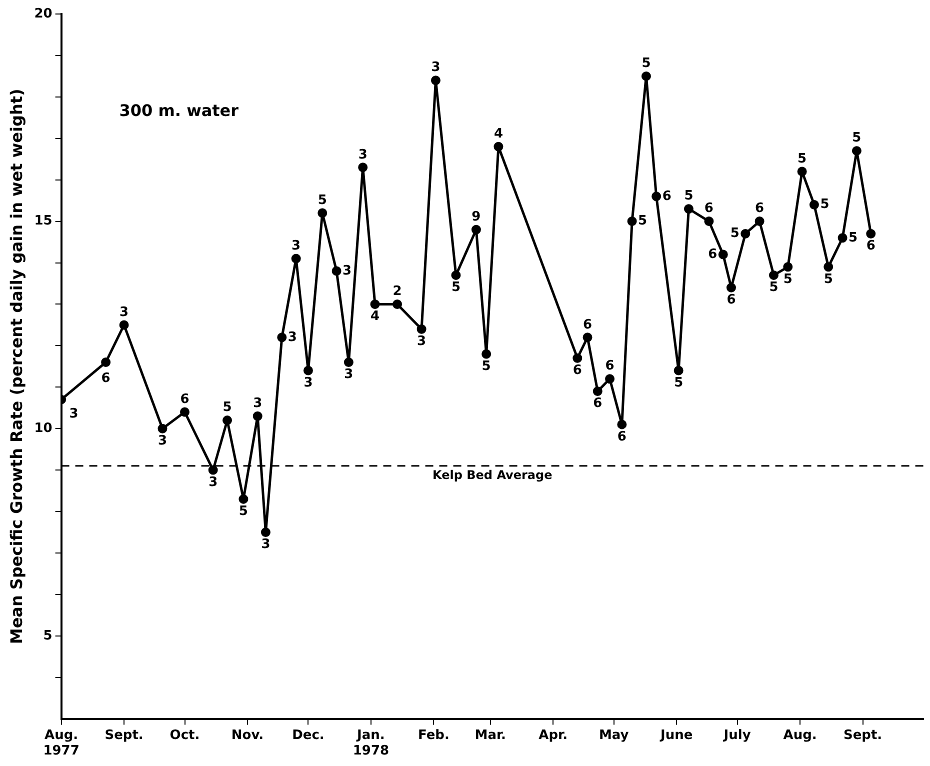 The width and height of the screenshot is (930, 766). Describe the element at coordinates (492, 475) in the screenshot. I see `ref-line-label: Kelp Bed Average` at that location.